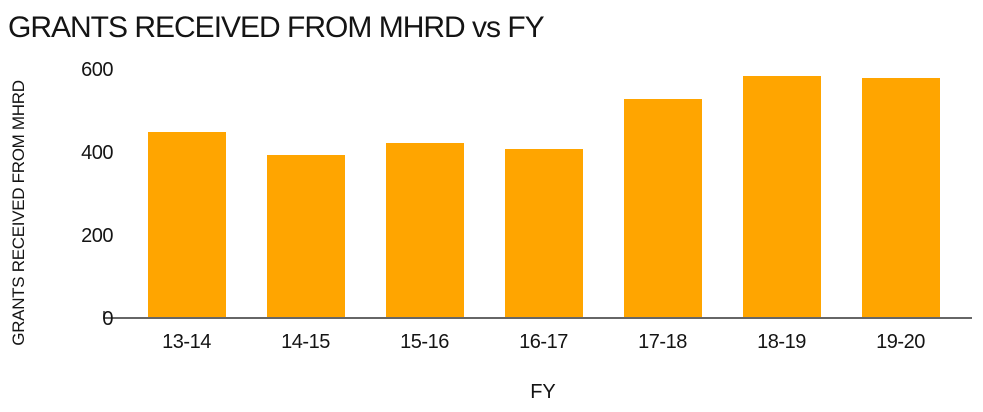  Describe the element at coordinates (305, 342) in the screenshot. I see `x-tick-14-15: 14-15` at that location.